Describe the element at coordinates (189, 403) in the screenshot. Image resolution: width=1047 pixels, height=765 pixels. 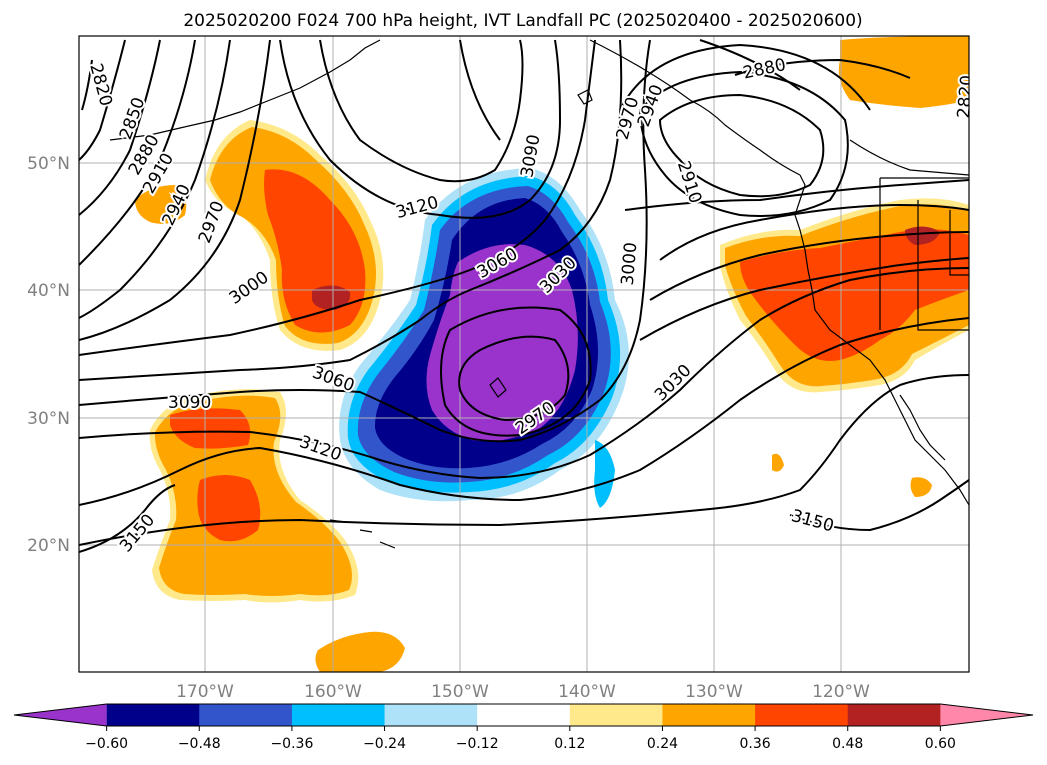
I see `contour-label: 3090` at that location.